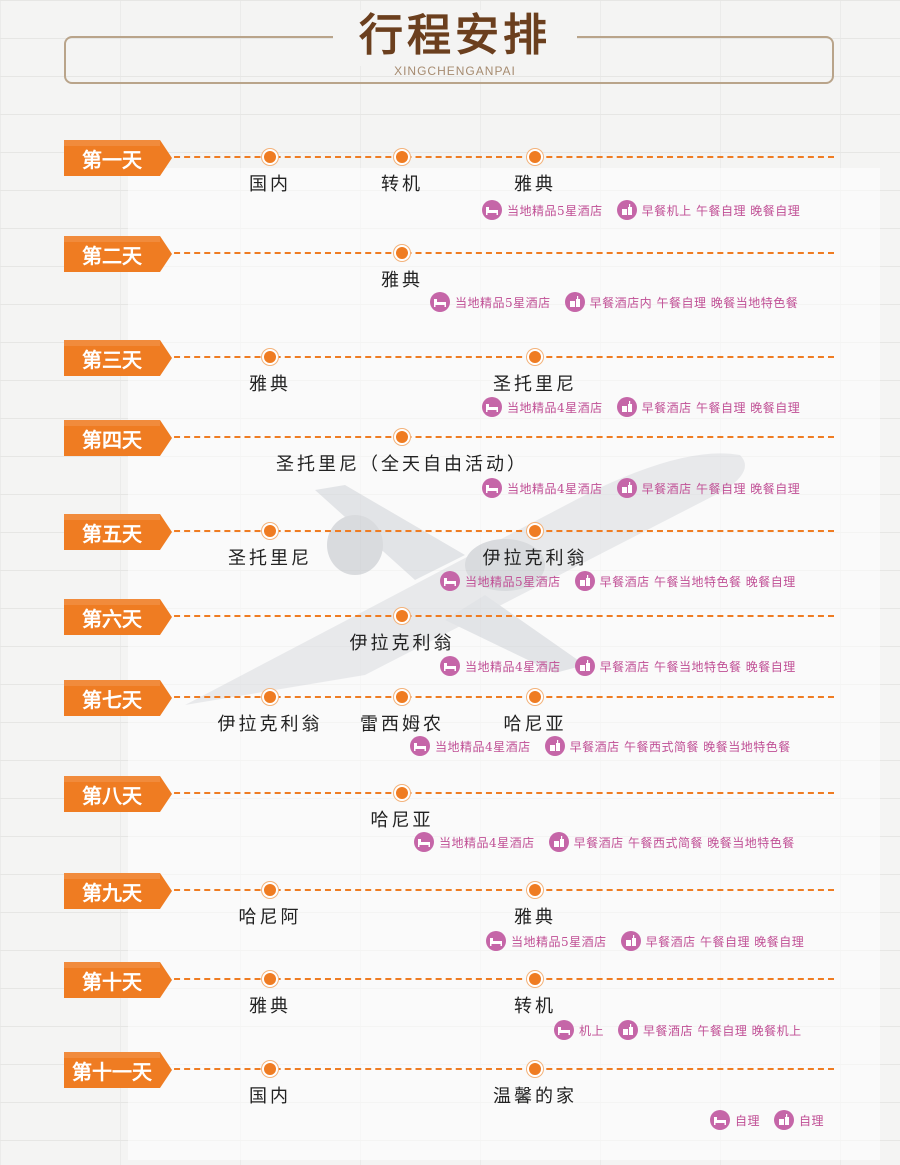 This screenshot has height=1165, width=900. I want to click on meal-text: 早餐酒店内 午餐自理 晚餐当地特色餐, so click(694, 302).